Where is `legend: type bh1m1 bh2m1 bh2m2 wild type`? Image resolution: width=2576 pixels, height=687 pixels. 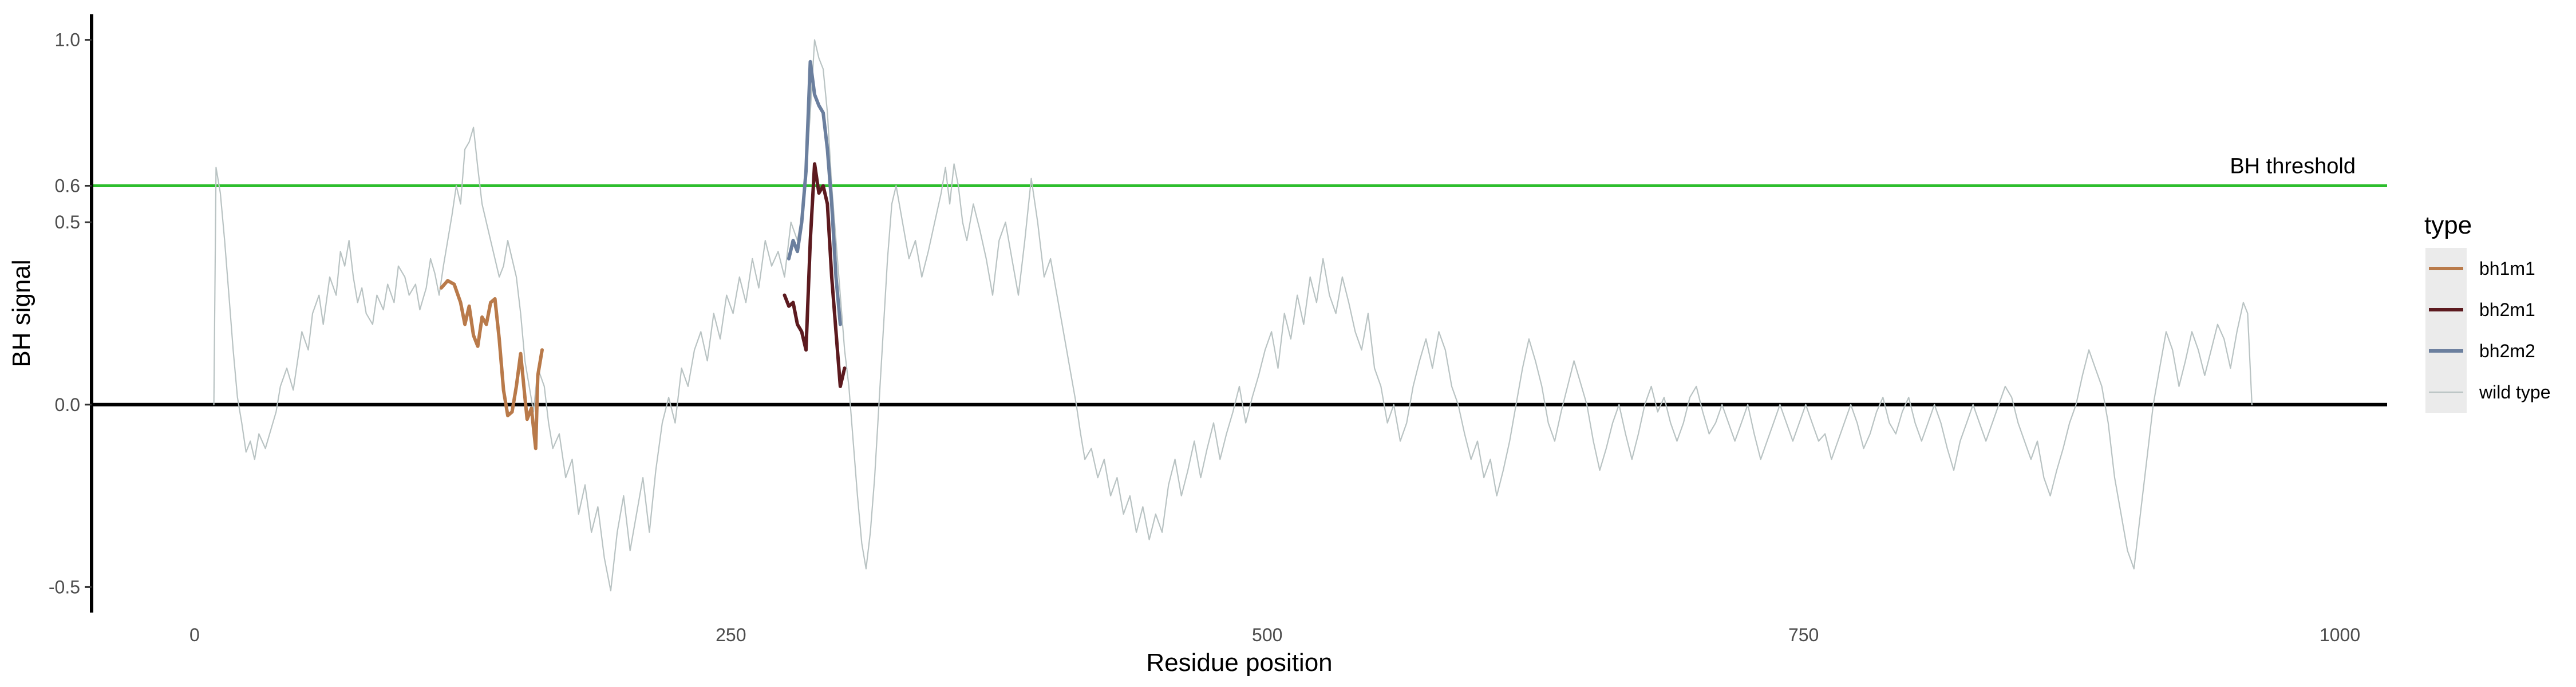 legend: type bh1m1 bh2m1 bh2m2 wild type is located at coordinates (2487, 312).